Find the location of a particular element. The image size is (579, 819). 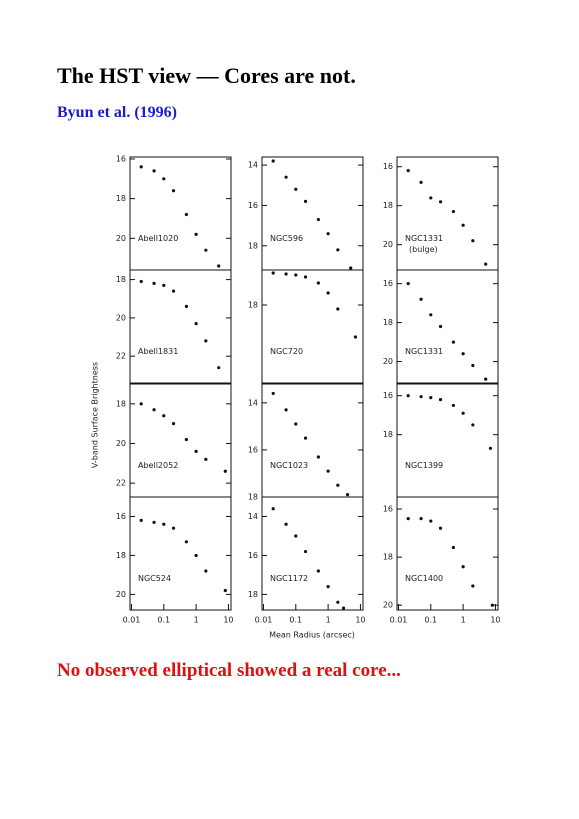

panel-sublabel: (bulge) is located at coordinates (423, 249).